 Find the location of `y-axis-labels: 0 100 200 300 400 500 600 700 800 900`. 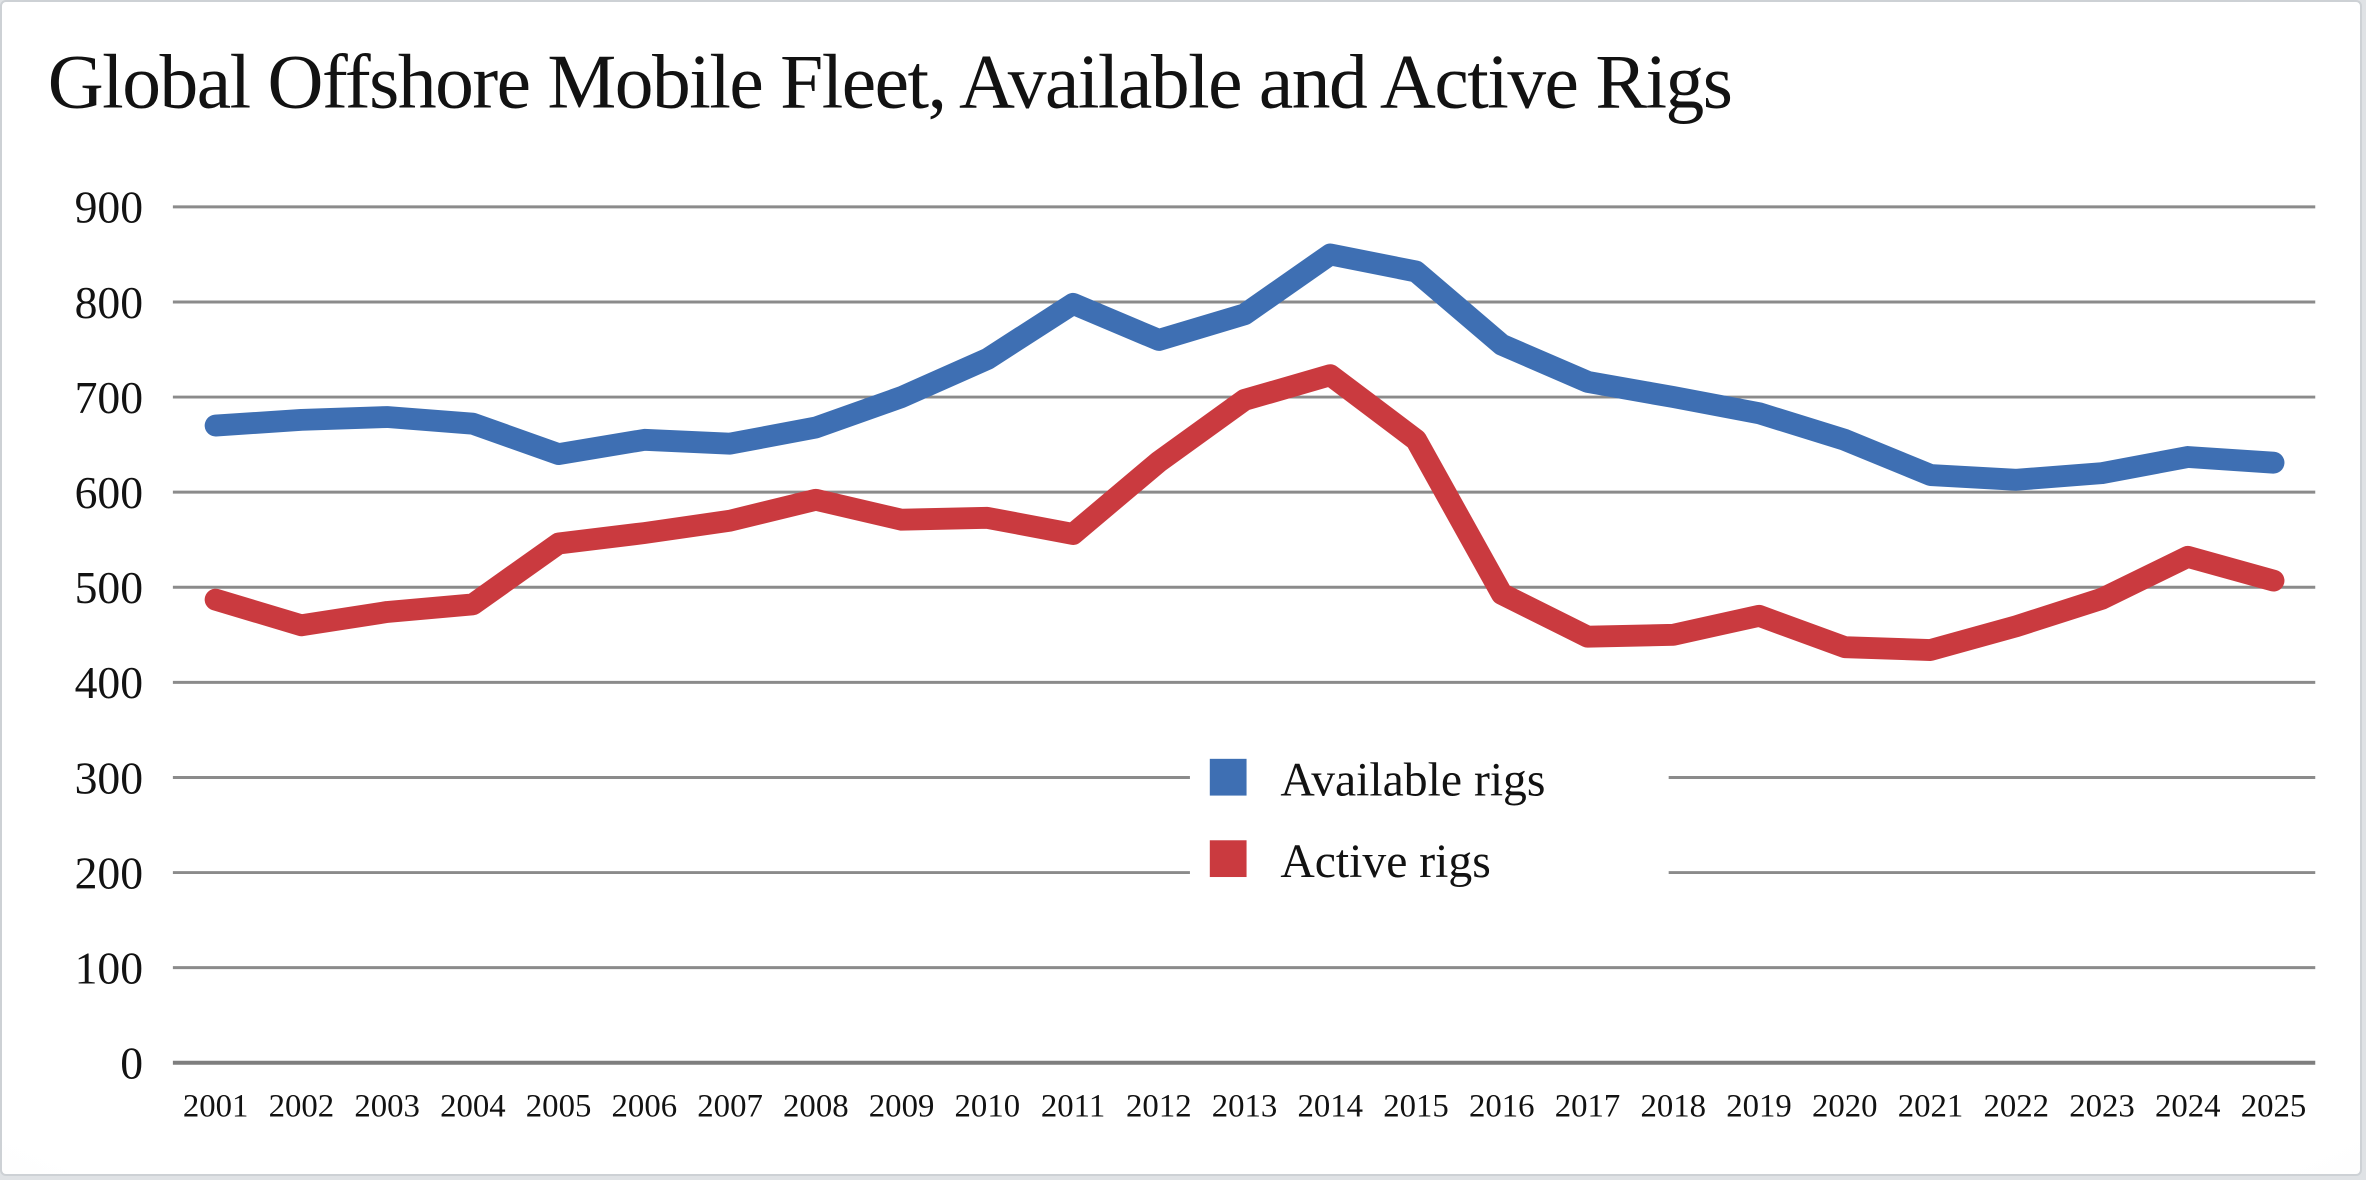

y-axis-labels: 0 100 200 300 400 500 600 700 800 900 is located at coordinates (109, 635).